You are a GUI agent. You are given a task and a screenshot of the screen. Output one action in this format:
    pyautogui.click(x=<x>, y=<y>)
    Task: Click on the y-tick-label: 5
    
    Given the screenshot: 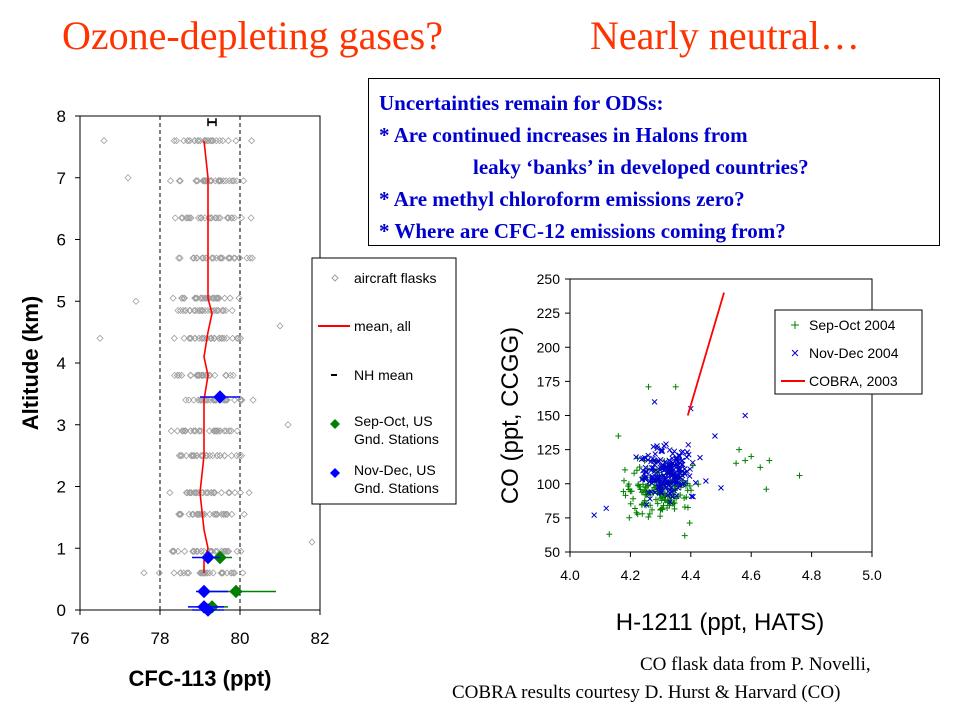 What is the action you would take?
    pyautogui.click(x=61, y=301)
    